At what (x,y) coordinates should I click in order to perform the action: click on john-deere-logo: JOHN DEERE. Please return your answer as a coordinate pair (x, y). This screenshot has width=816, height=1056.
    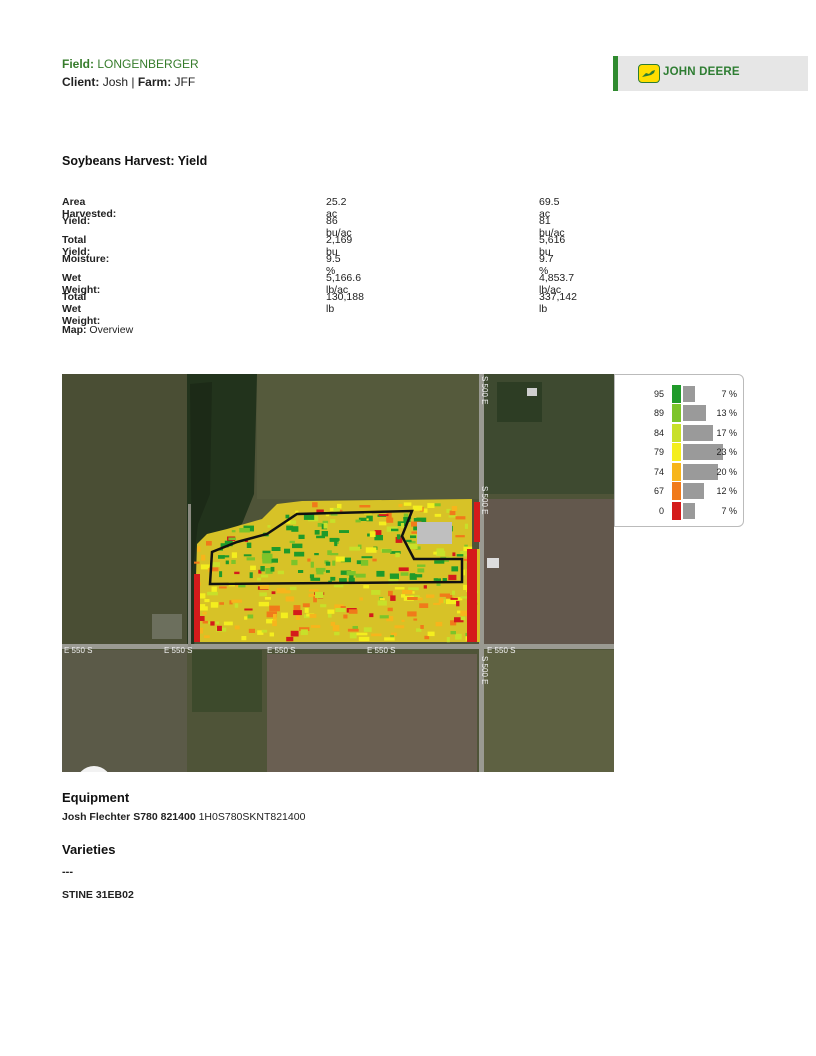
    Looking at the image, I should click on (710, 73).